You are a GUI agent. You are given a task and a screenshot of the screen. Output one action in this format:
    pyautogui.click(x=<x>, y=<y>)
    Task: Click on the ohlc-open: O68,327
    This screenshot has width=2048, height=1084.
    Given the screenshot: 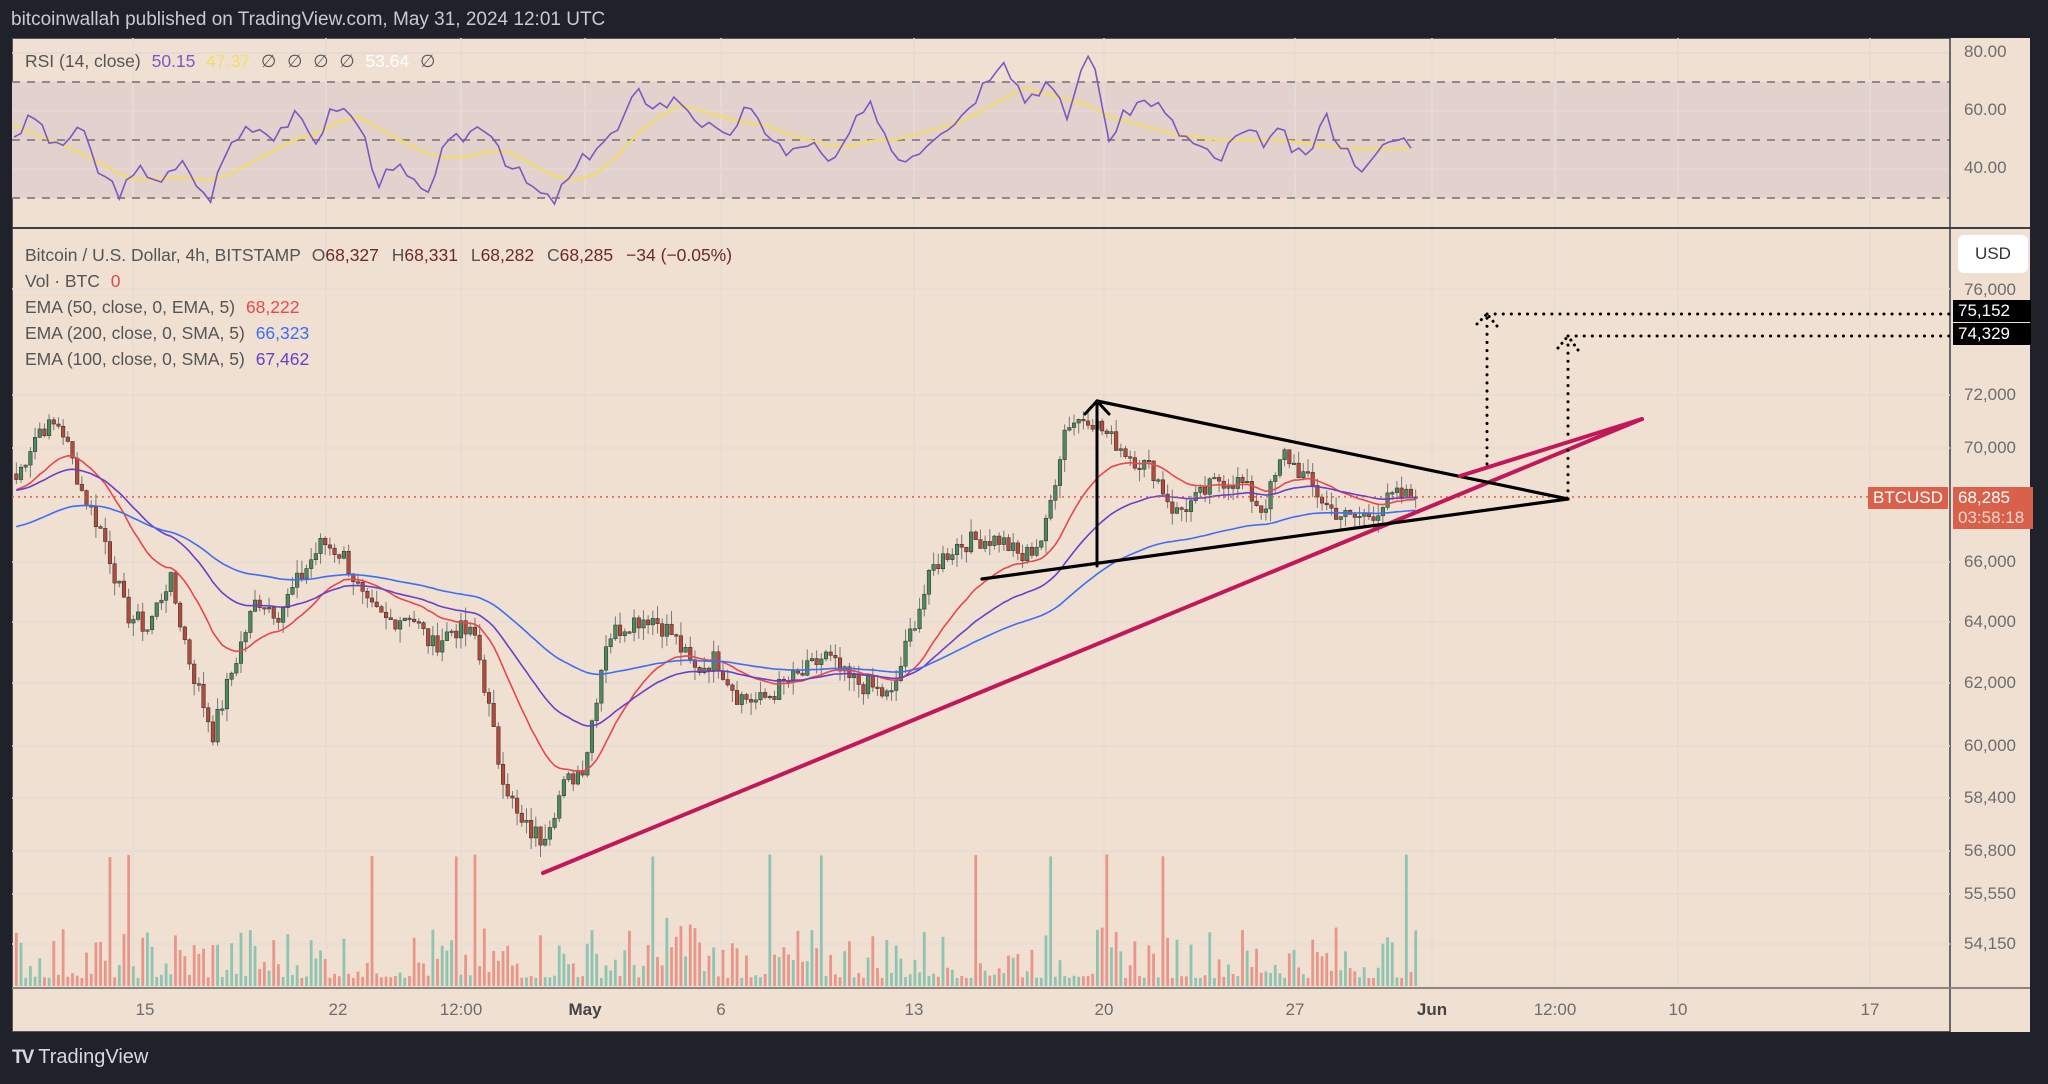 What is the action you would take?
    pyautogui.click(x=345, y=255)
    